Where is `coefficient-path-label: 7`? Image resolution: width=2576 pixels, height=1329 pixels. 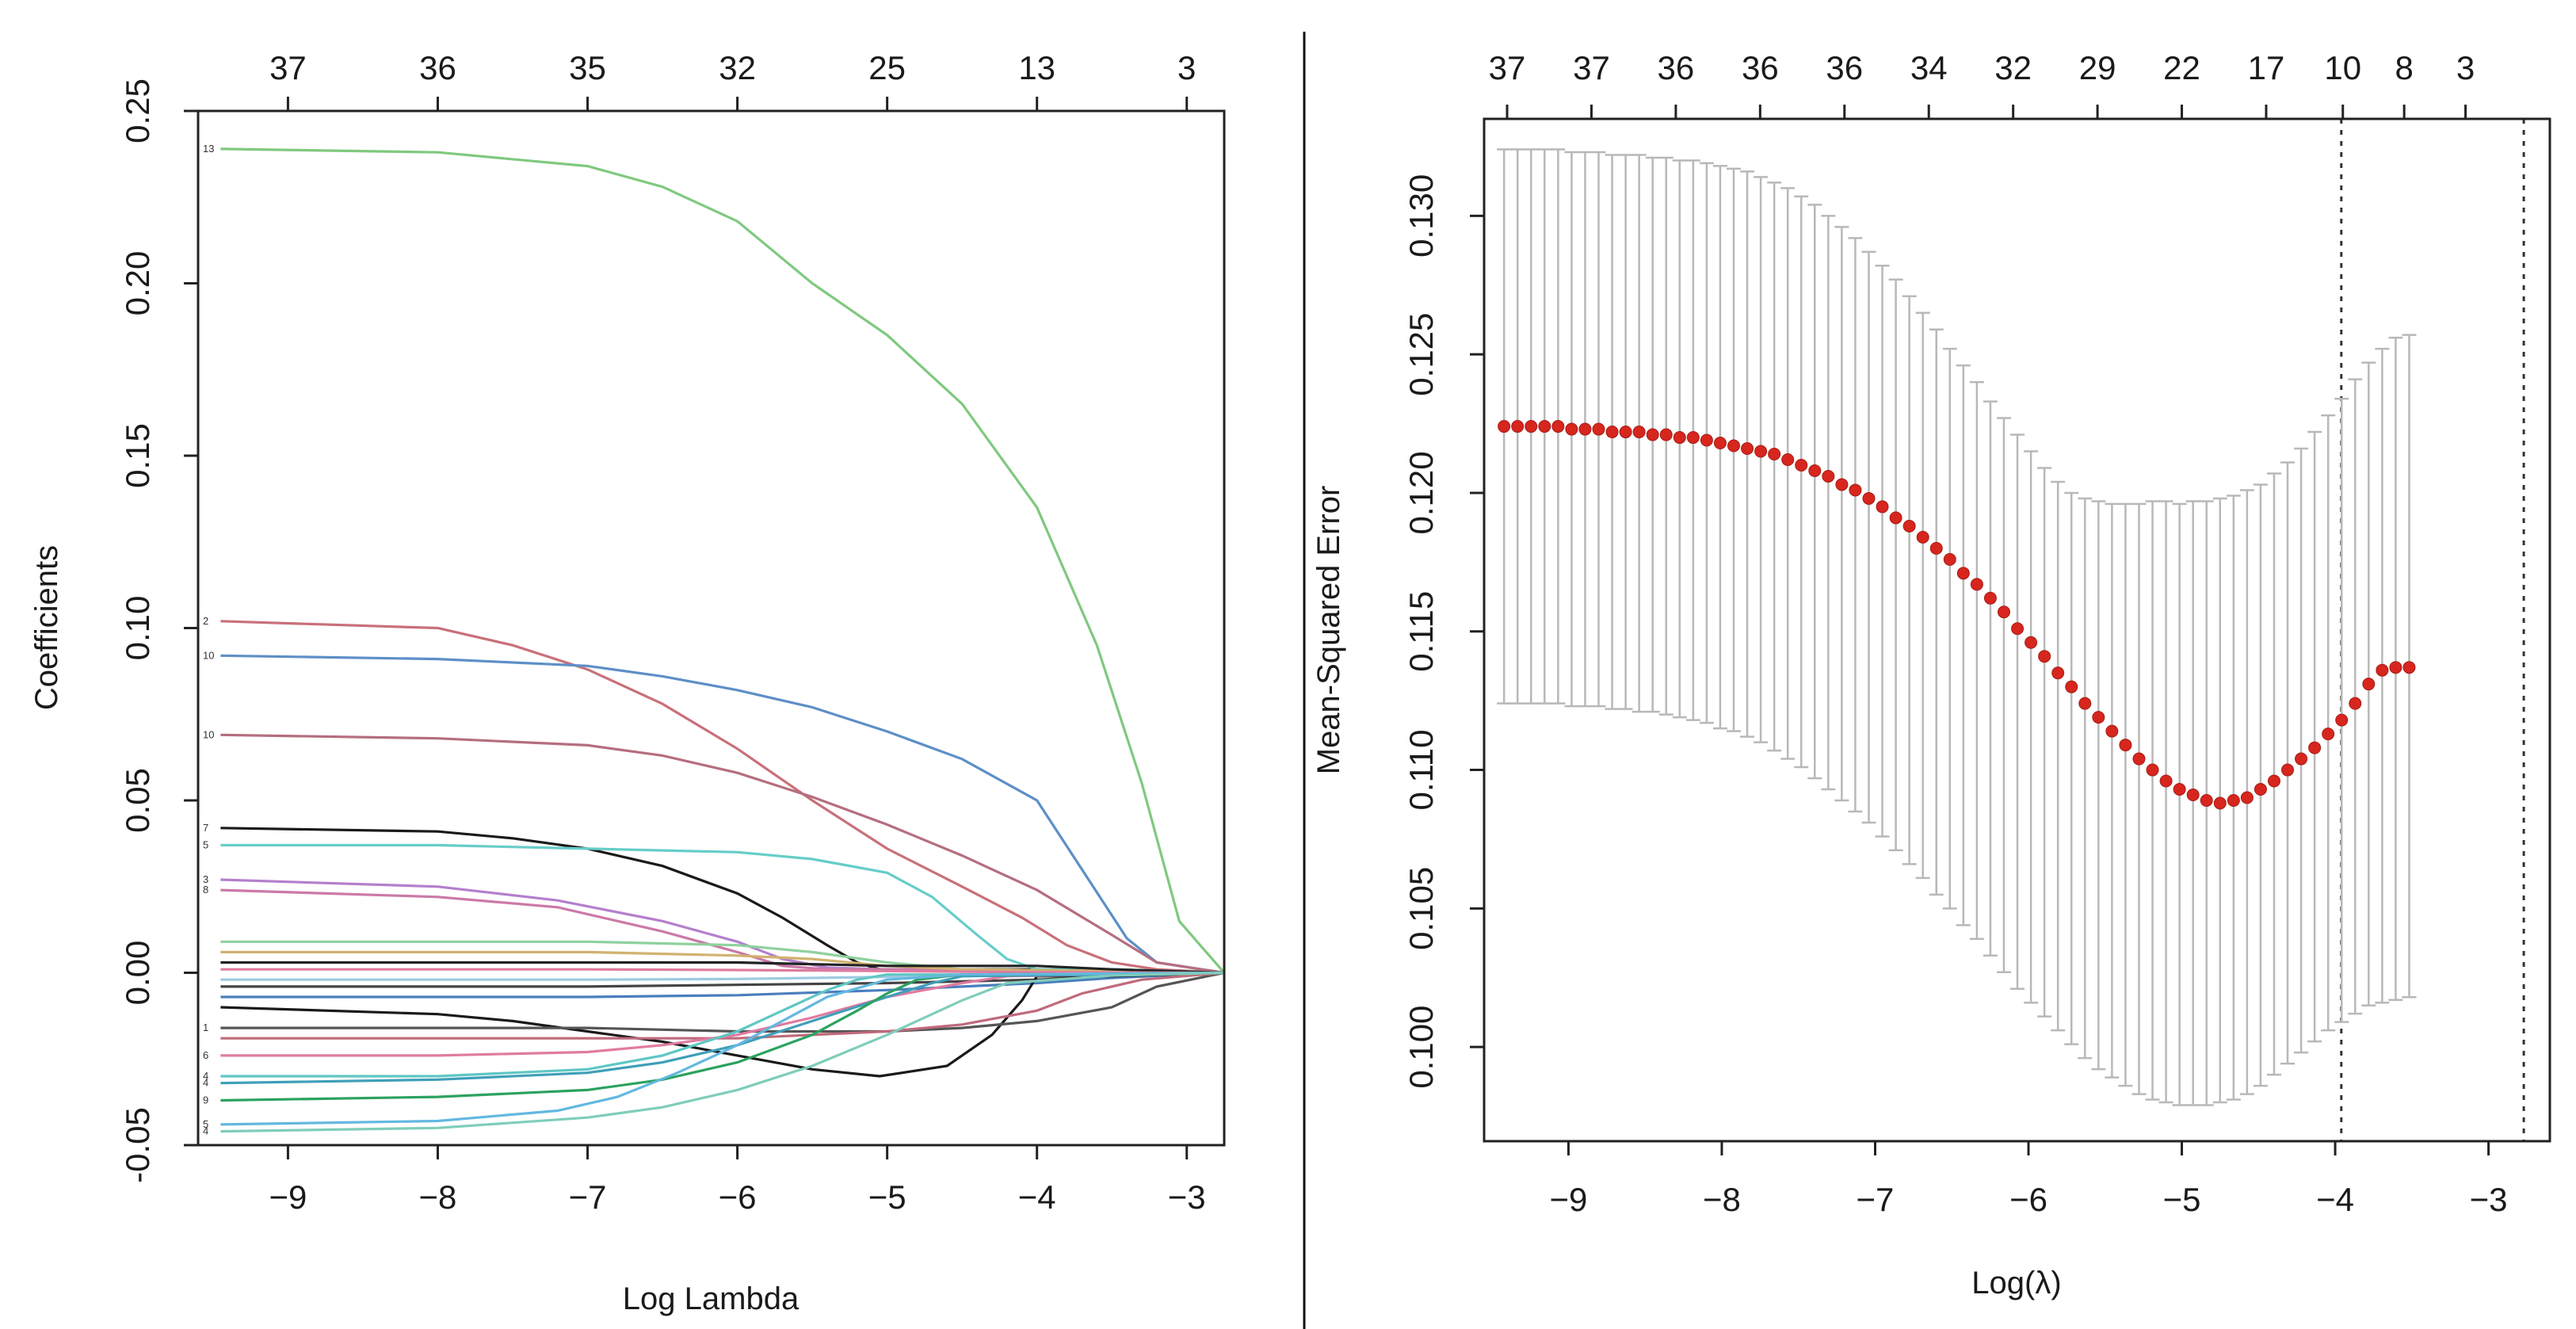
coefficient-path-label: 7 is located at coordinates (205, 828).